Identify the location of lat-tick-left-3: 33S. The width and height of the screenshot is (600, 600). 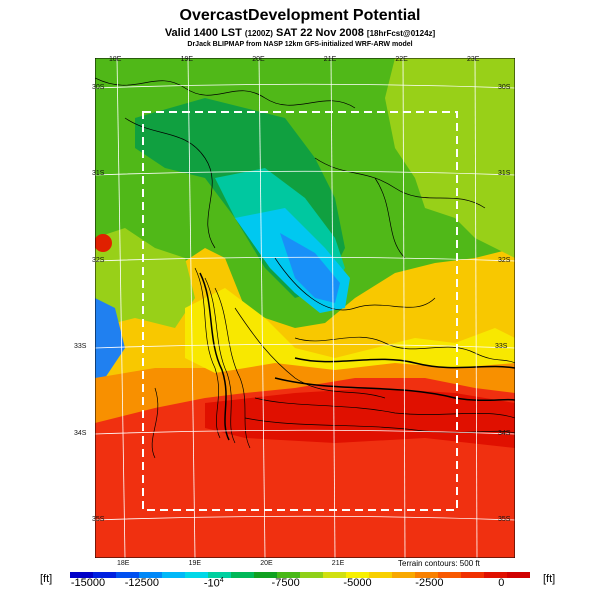
(80, 347).